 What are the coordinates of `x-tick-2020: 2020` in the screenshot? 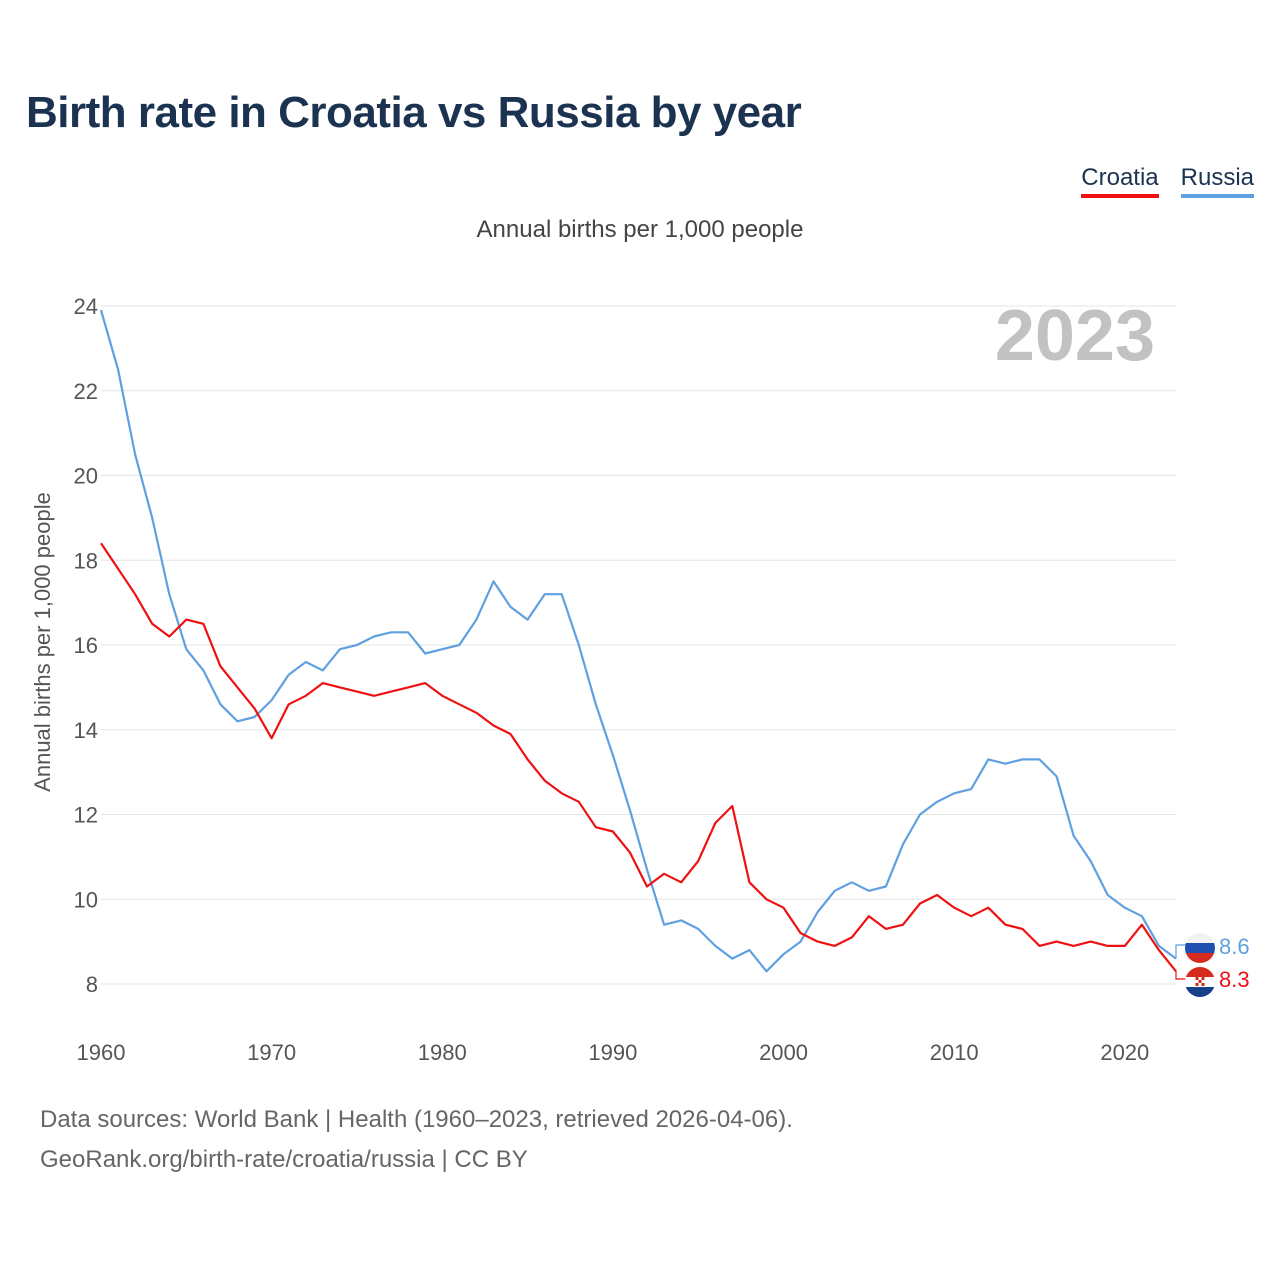 It's located at (1124, 1052).